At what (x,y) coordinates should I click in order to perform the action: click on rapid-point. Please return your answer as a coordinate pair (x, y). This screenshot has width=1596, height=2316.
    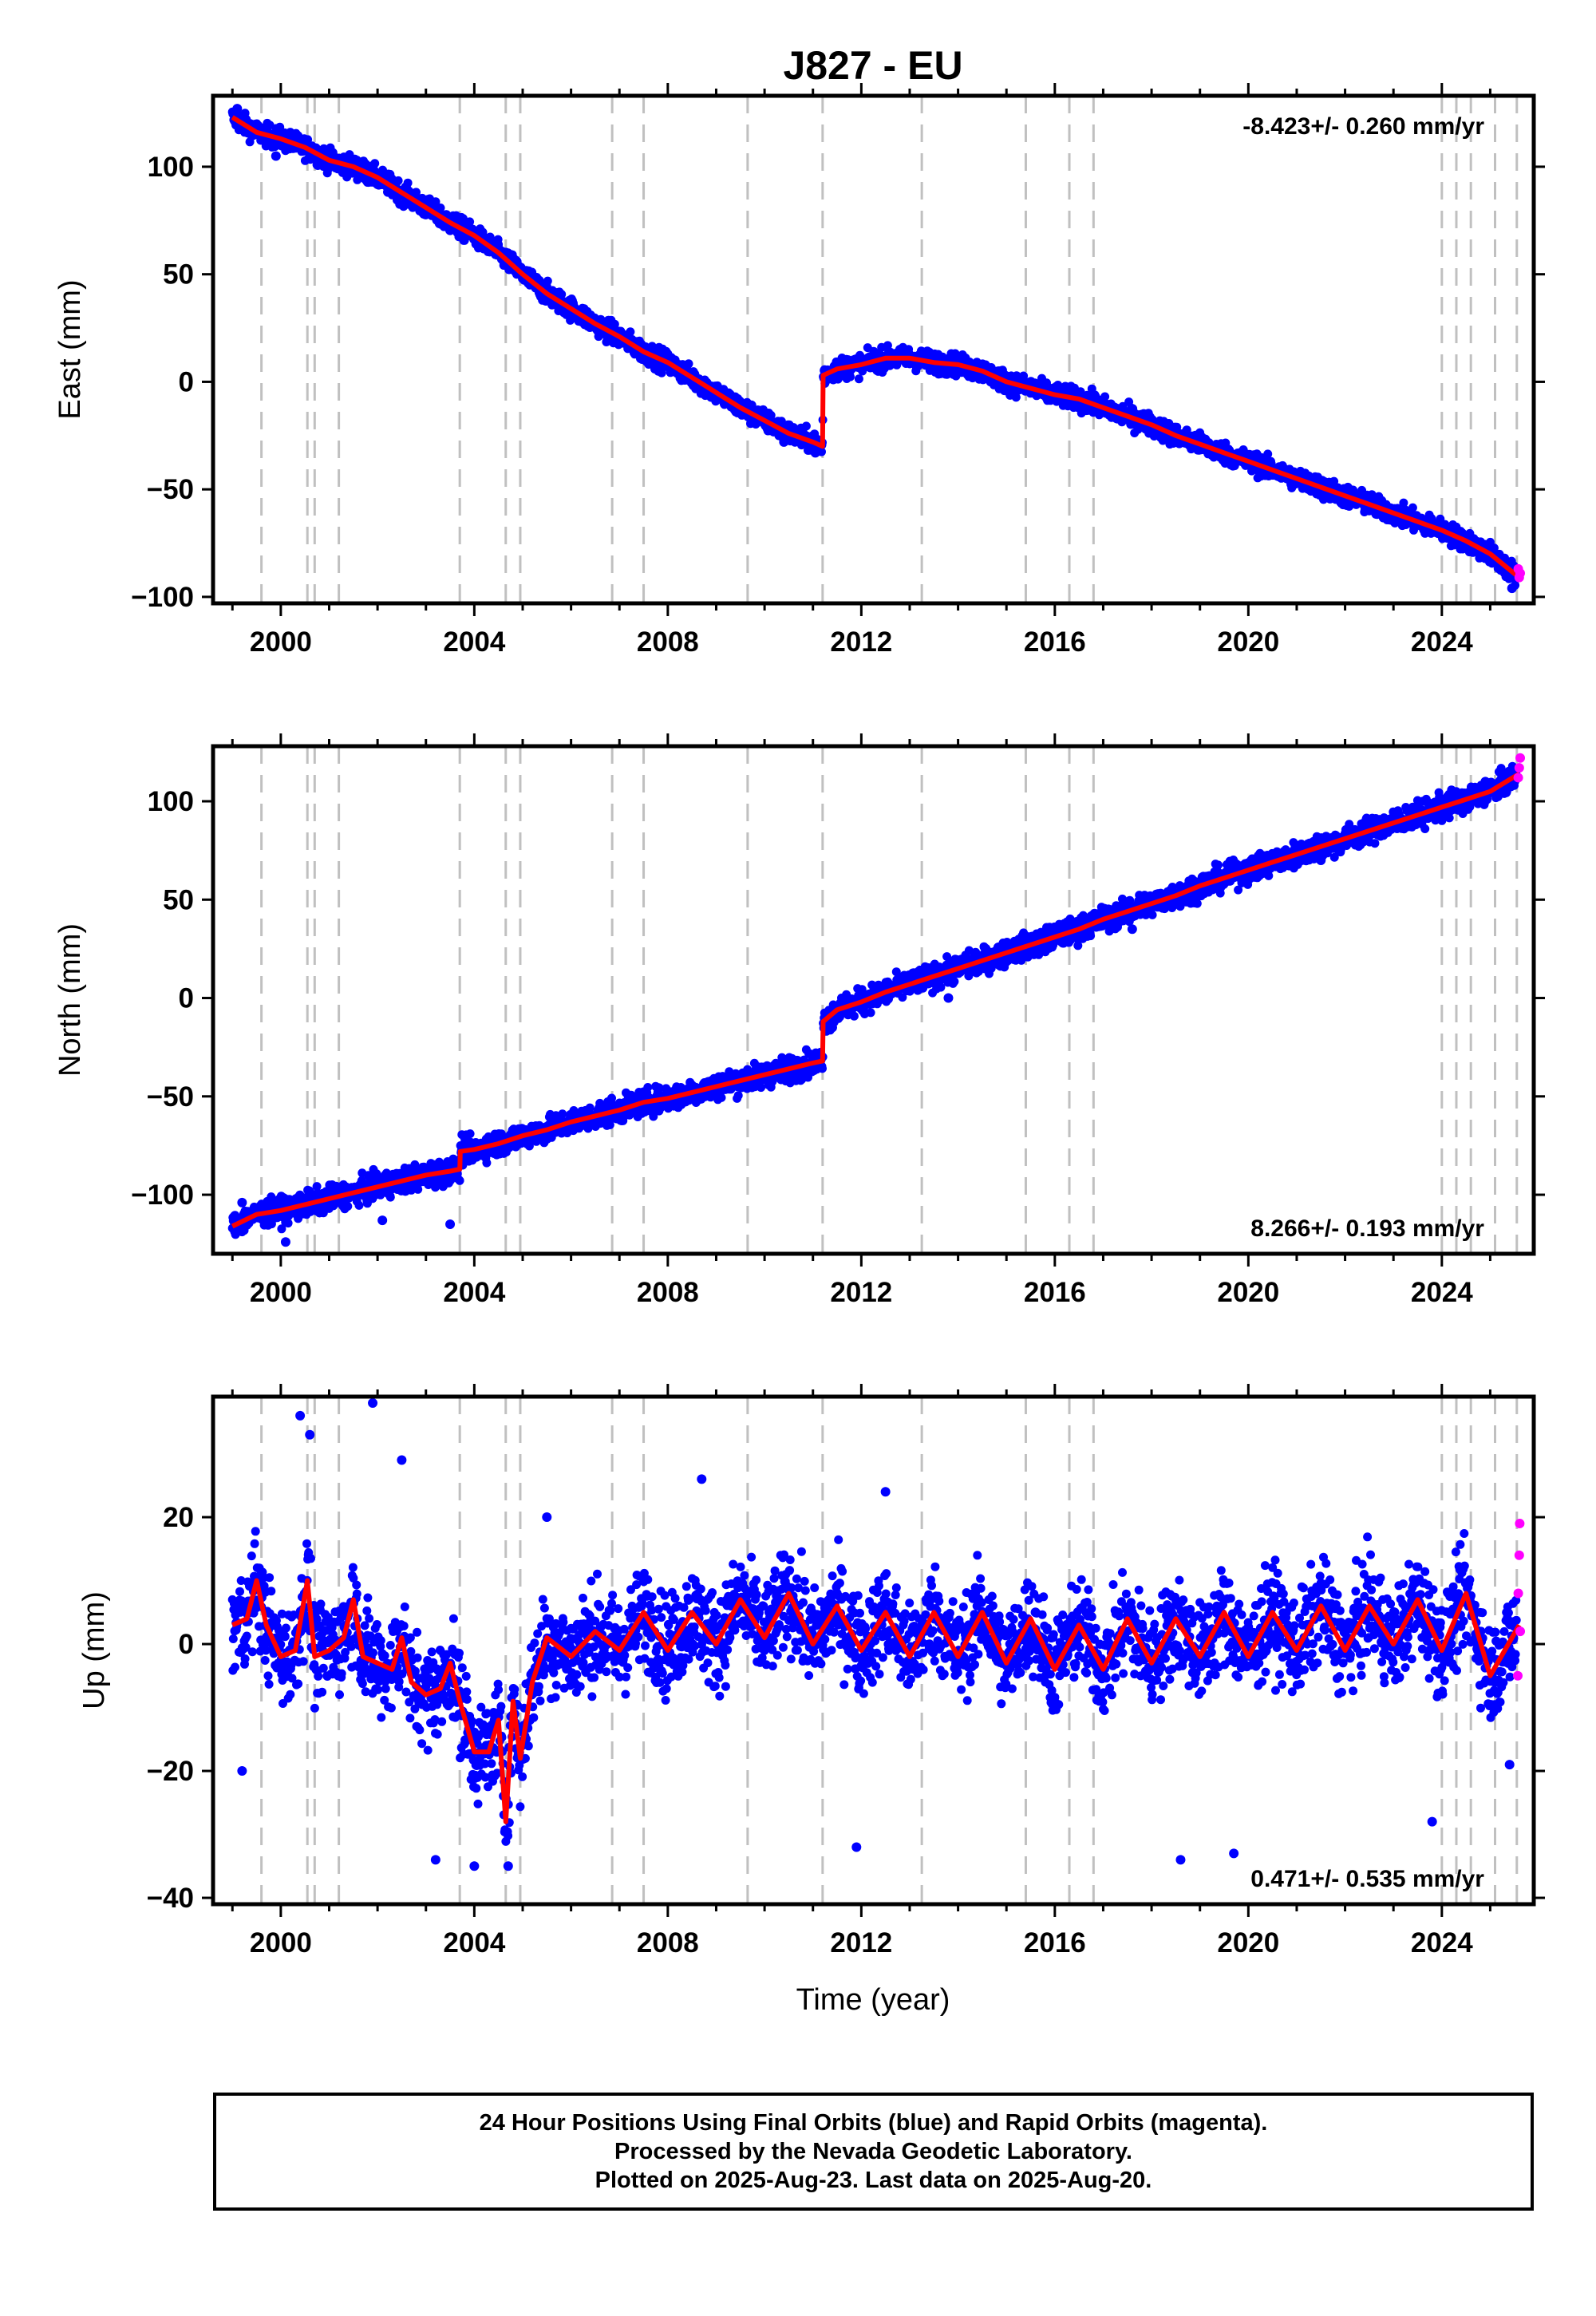
    Looking at the image, I should click on (1520, 573).